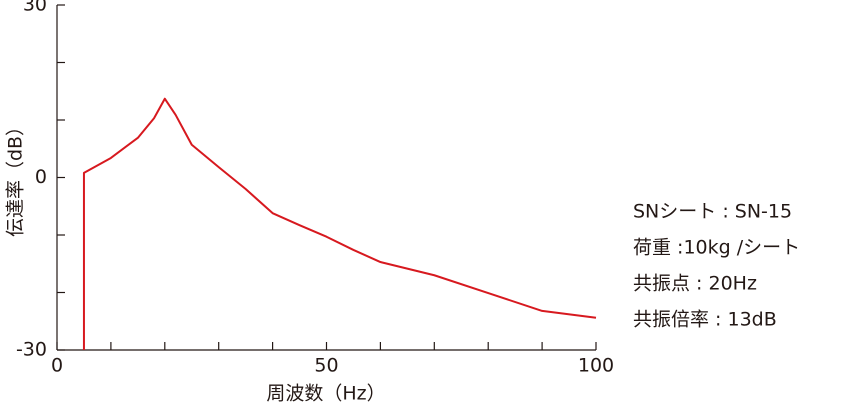  What do you see at coordinates (57, 366) in the screenshot?
I see `x-tick-label: 0` at bounding box center [57, 366].